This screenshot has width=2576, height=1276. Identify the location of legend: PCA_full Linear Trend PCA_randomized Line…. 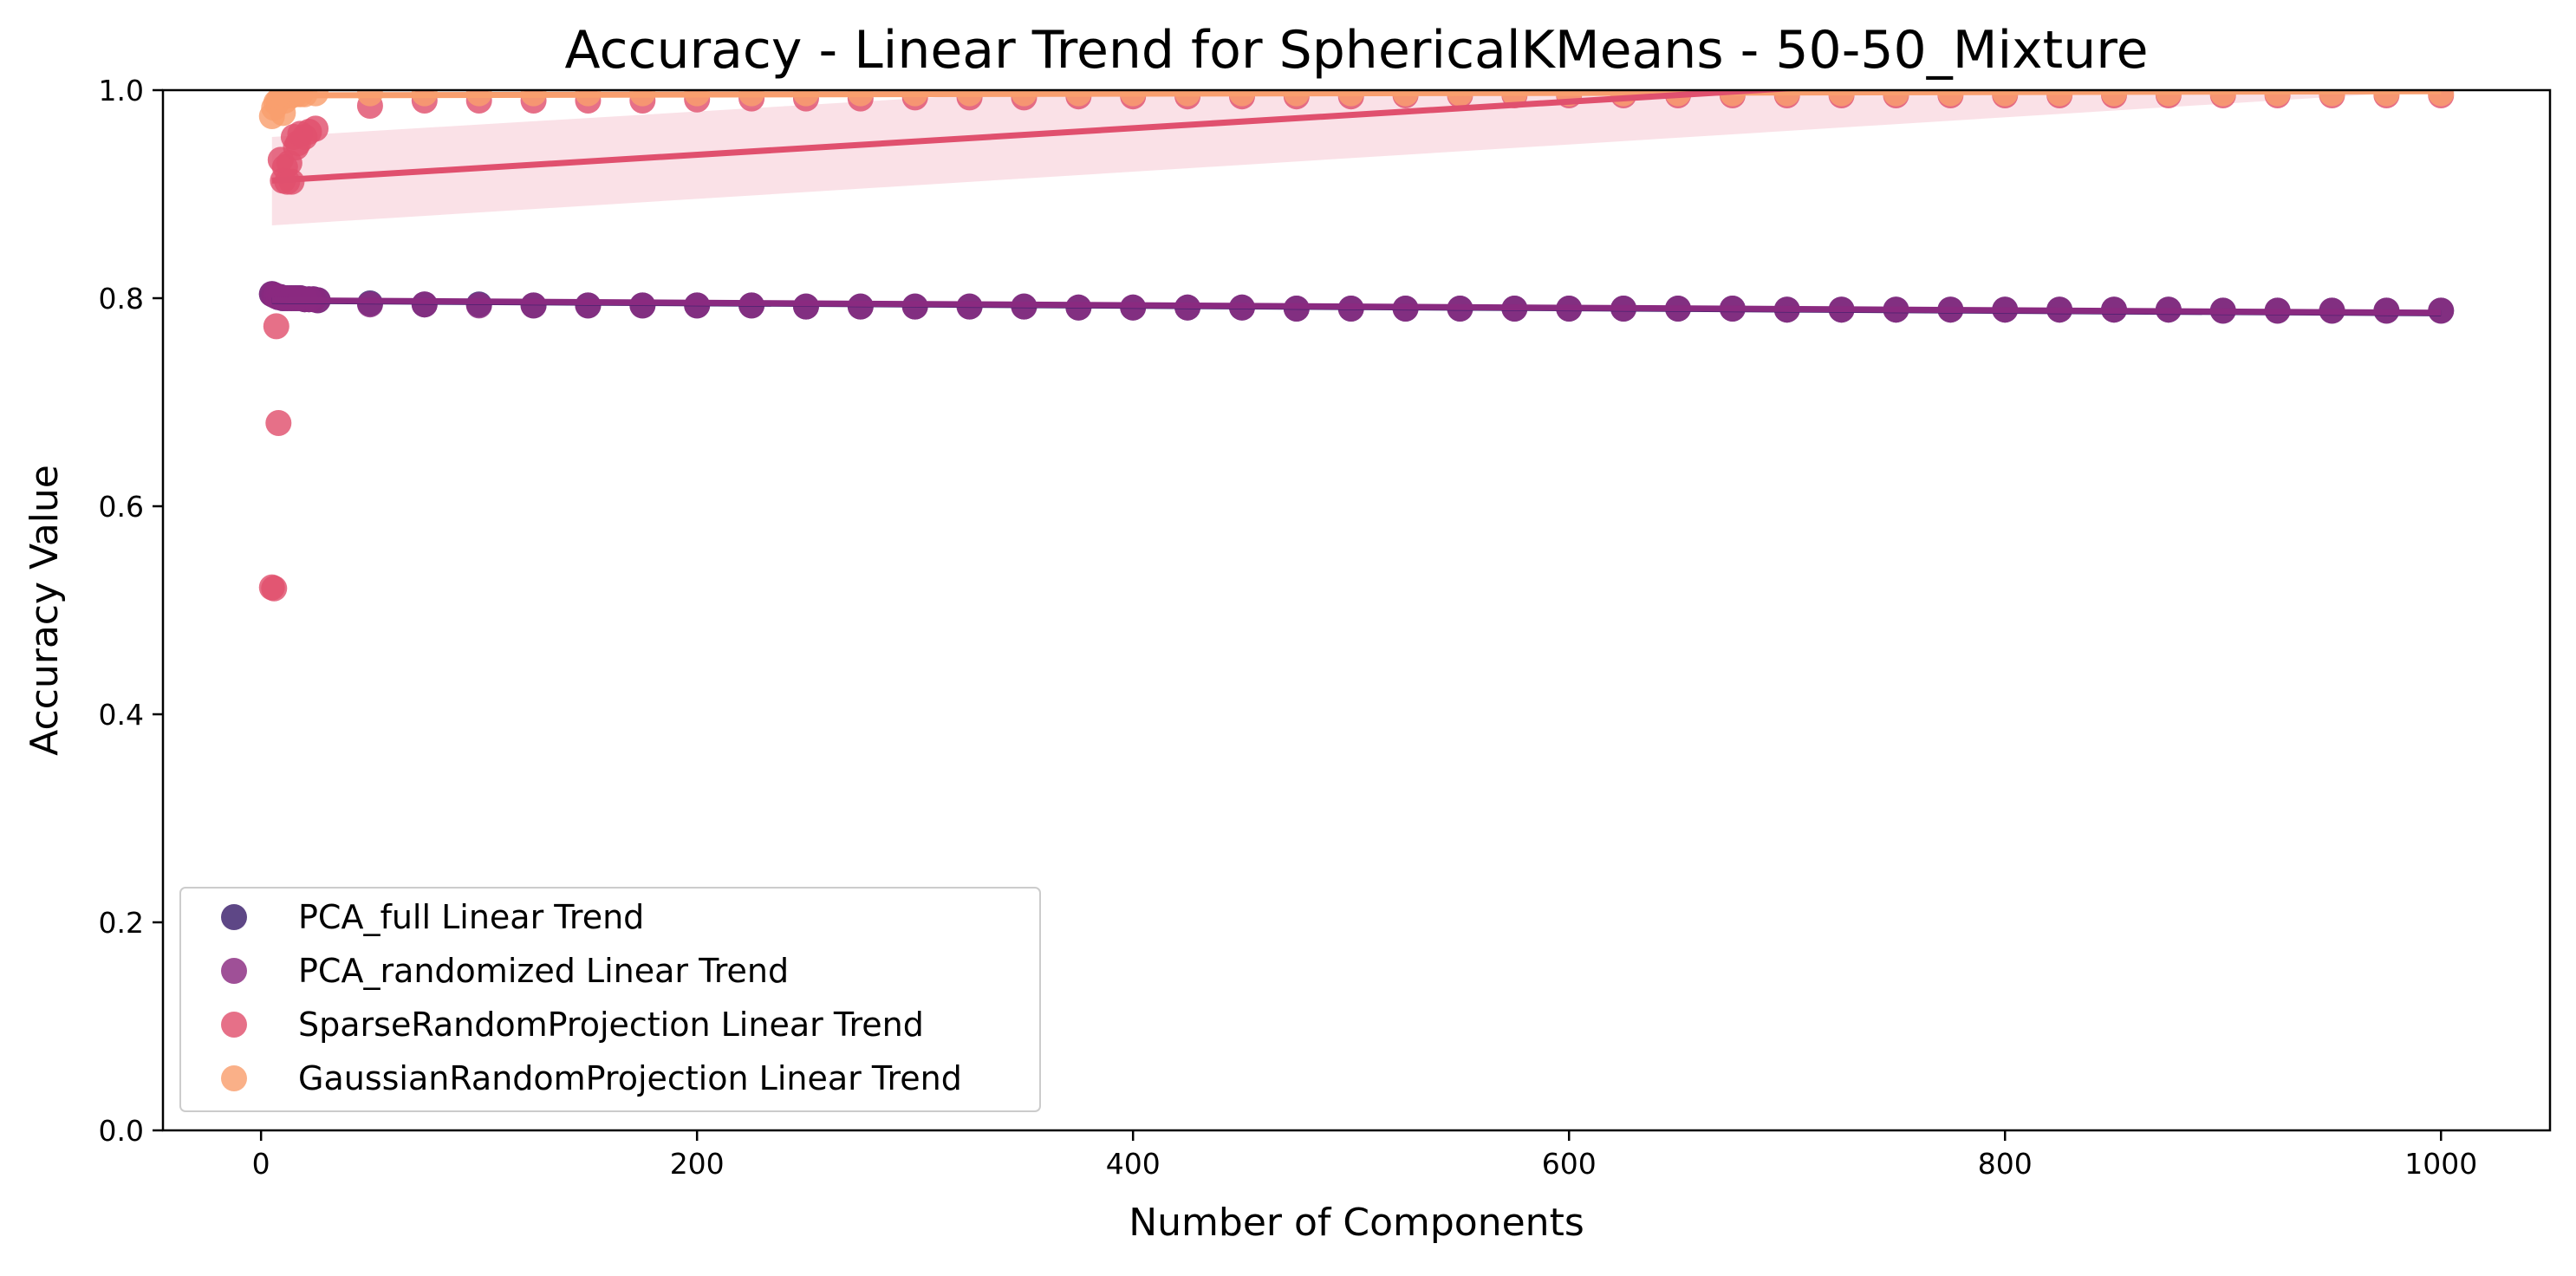
(610, 1000).